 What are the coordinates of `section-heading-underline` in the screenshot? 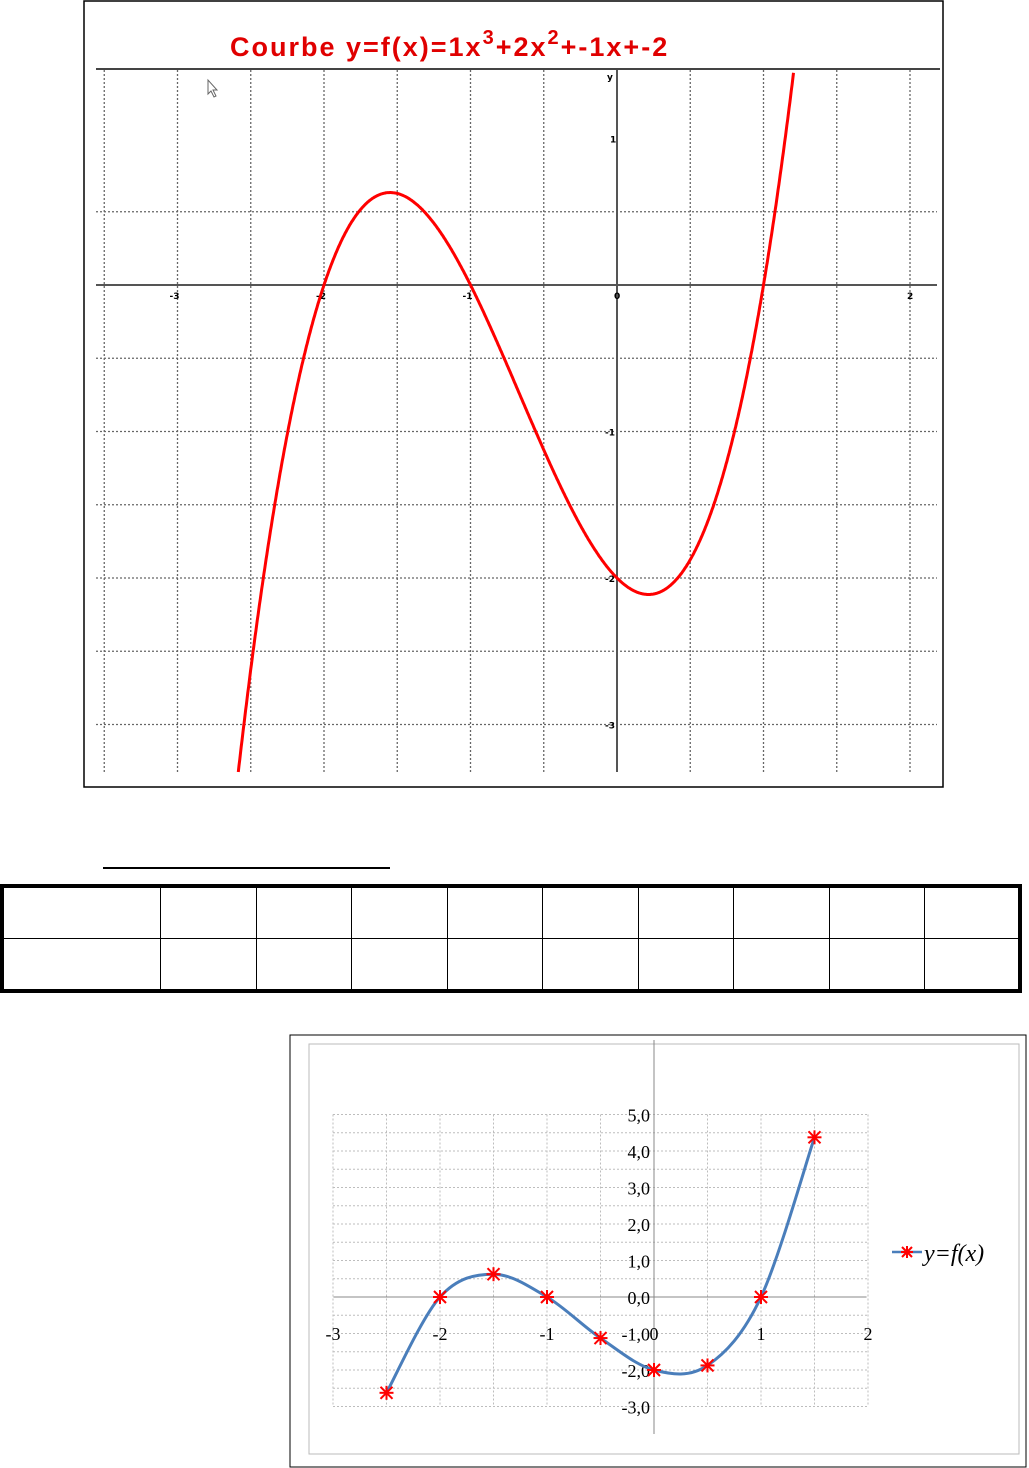 It's located at (246, 868).